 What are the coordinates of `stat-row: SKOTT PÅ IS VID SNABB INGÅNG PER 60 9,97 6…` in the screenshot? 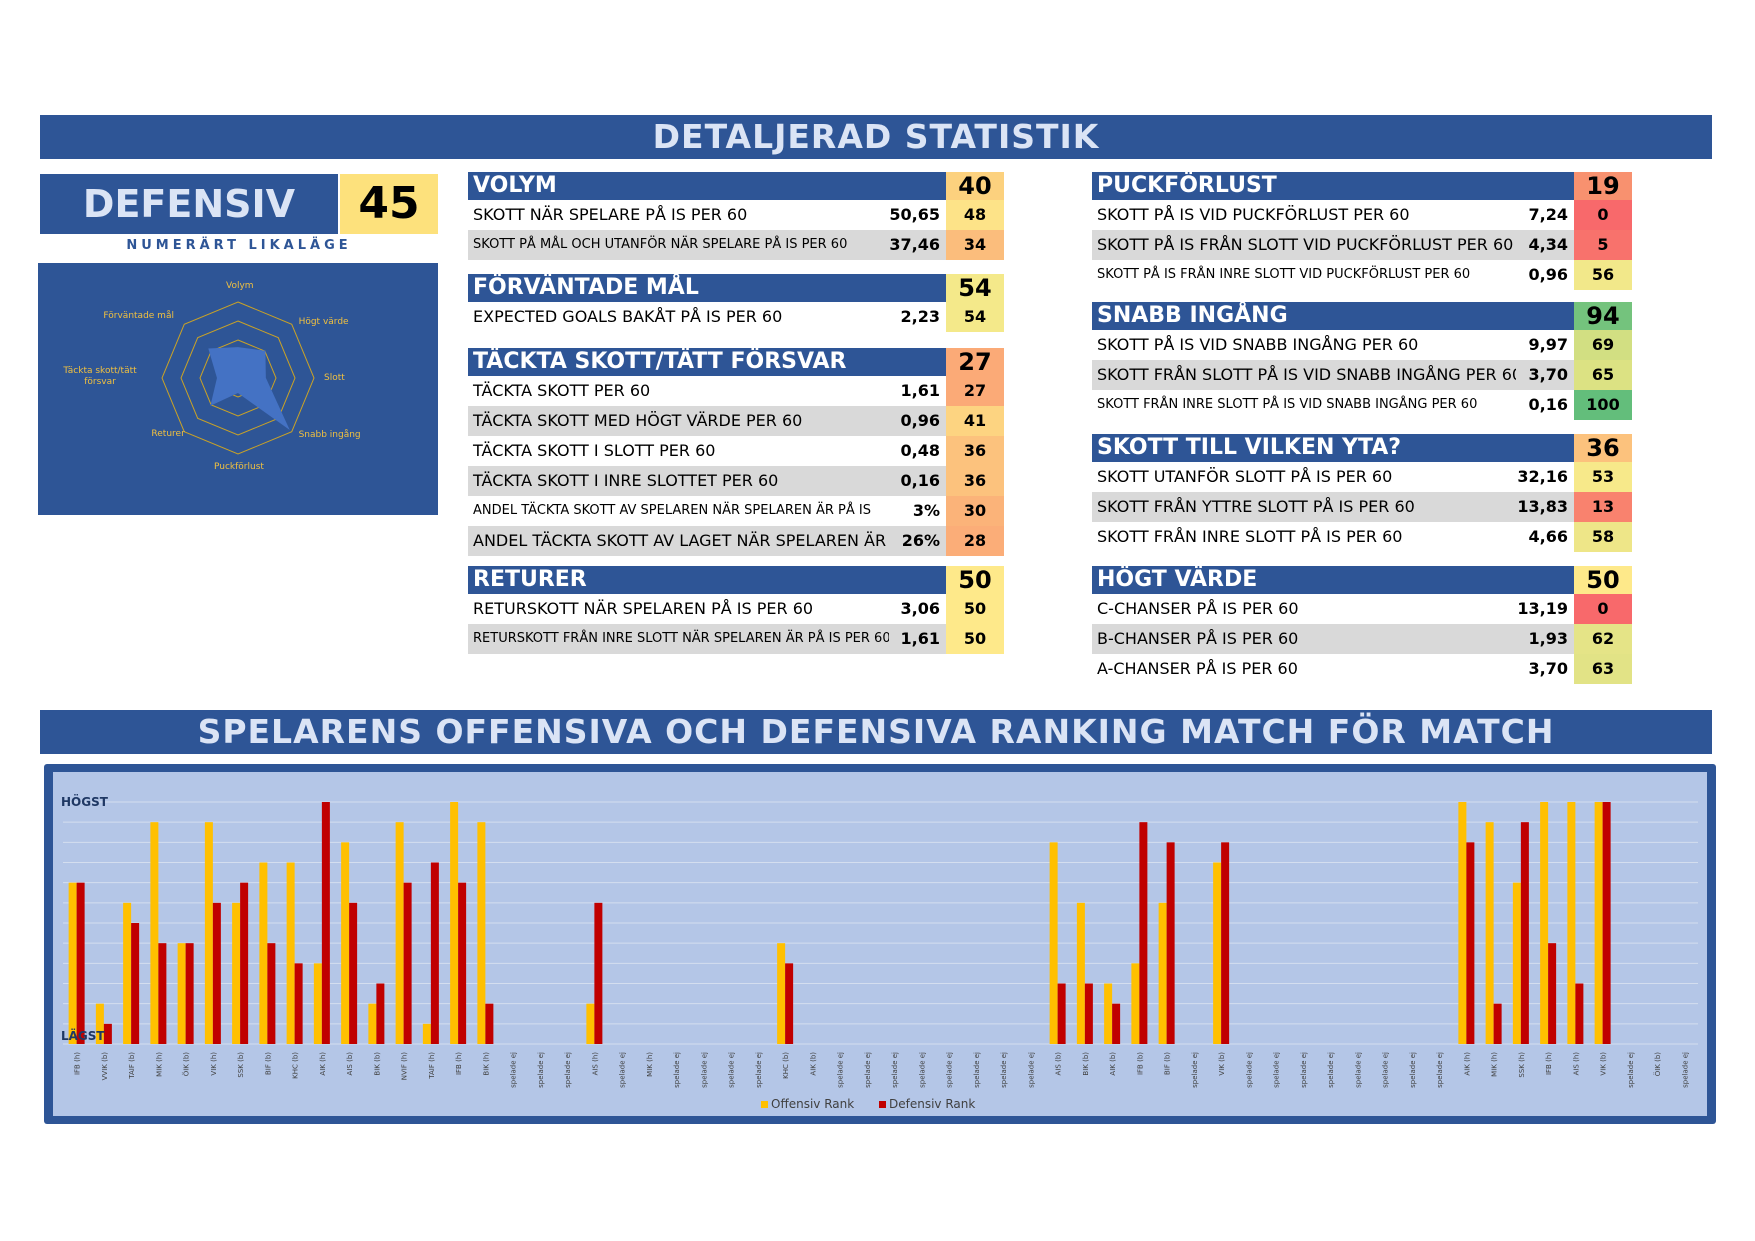 It's located at (1362, 345).